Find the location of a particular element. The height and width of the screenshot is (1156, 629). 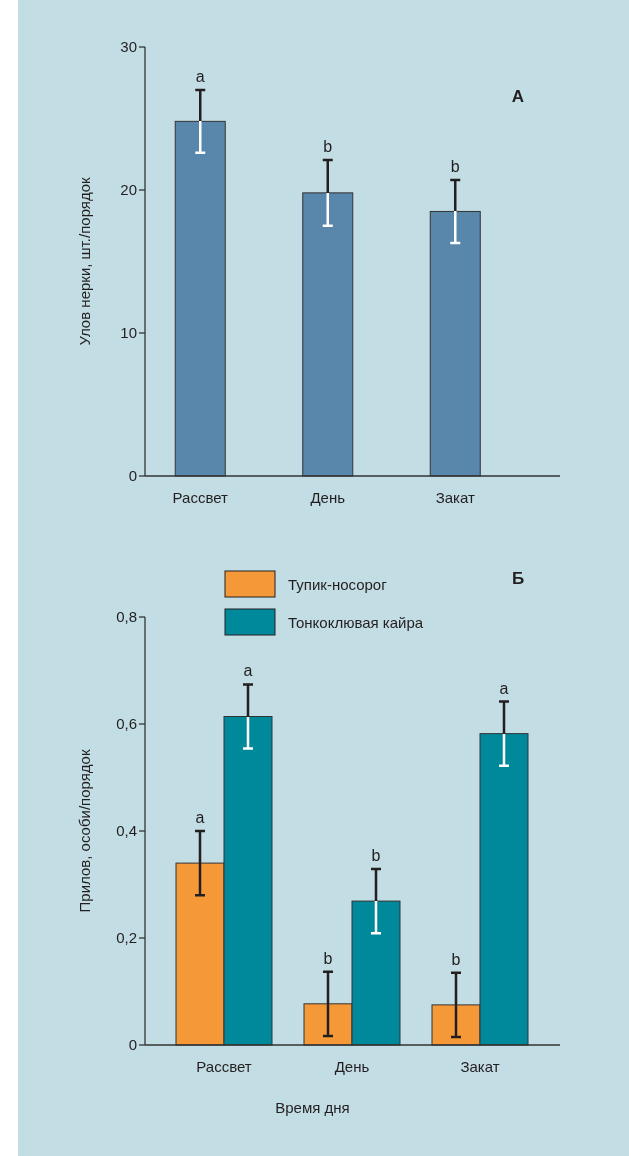

chart-title: Б is located at coordinates (518, 578).